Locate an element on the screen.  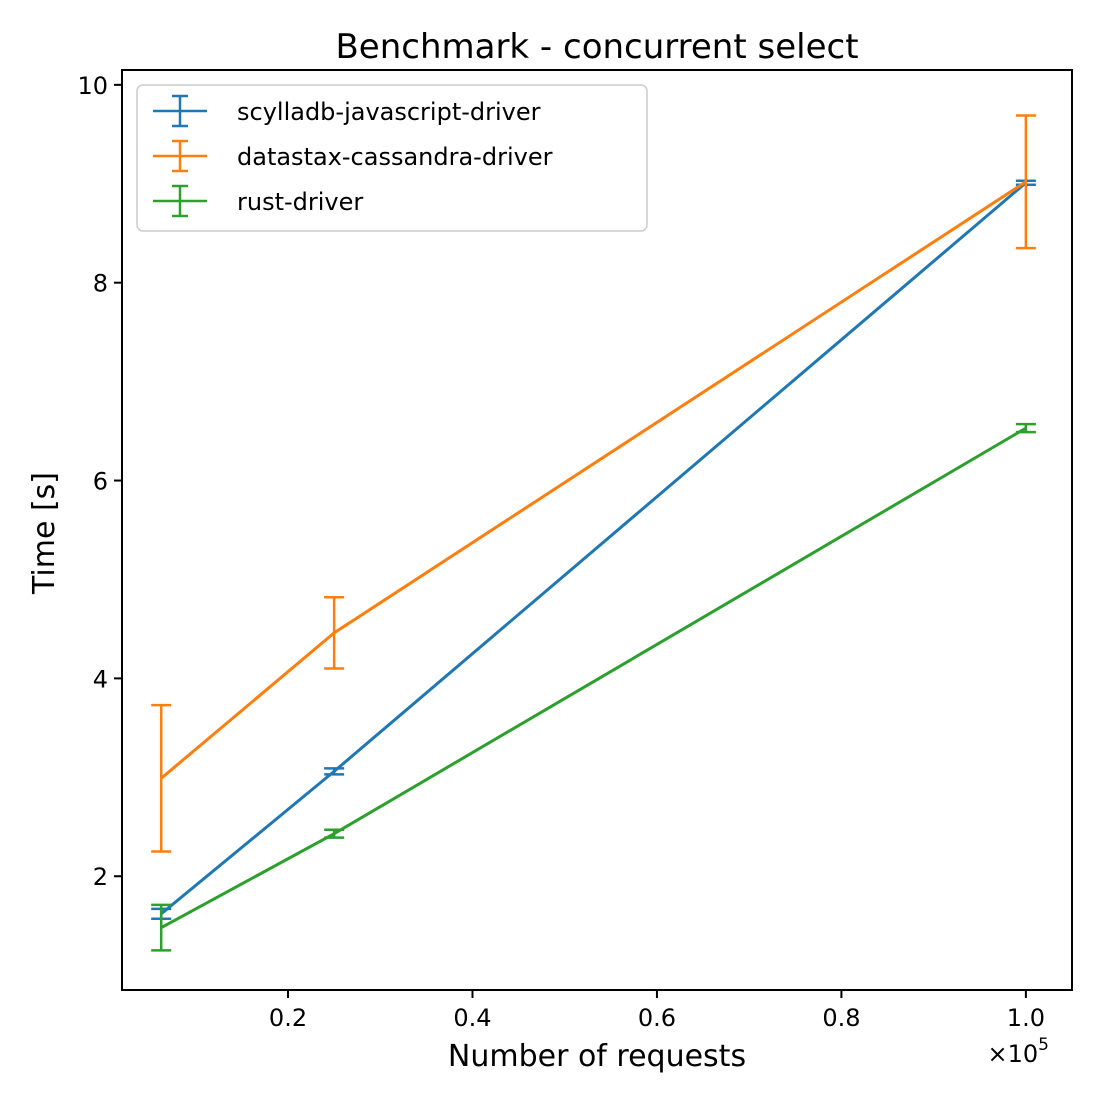
x-tick-label: 0.2 is located at coordinates (288, 1018).